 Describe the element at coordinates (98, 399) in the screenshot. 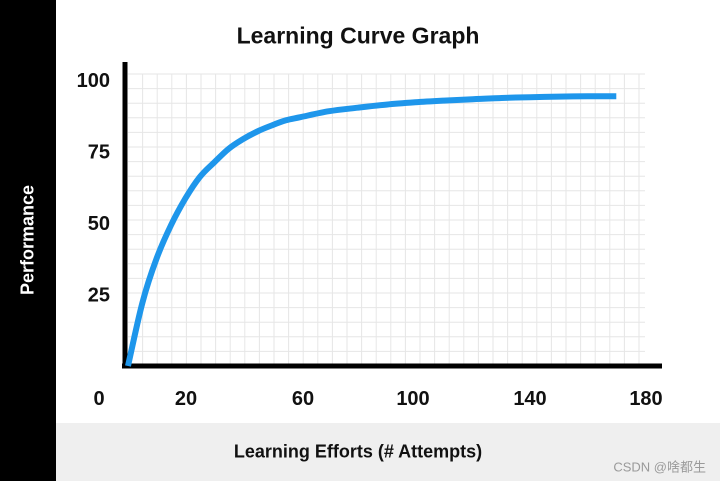

I see `x-tick-label: 0` at that location.